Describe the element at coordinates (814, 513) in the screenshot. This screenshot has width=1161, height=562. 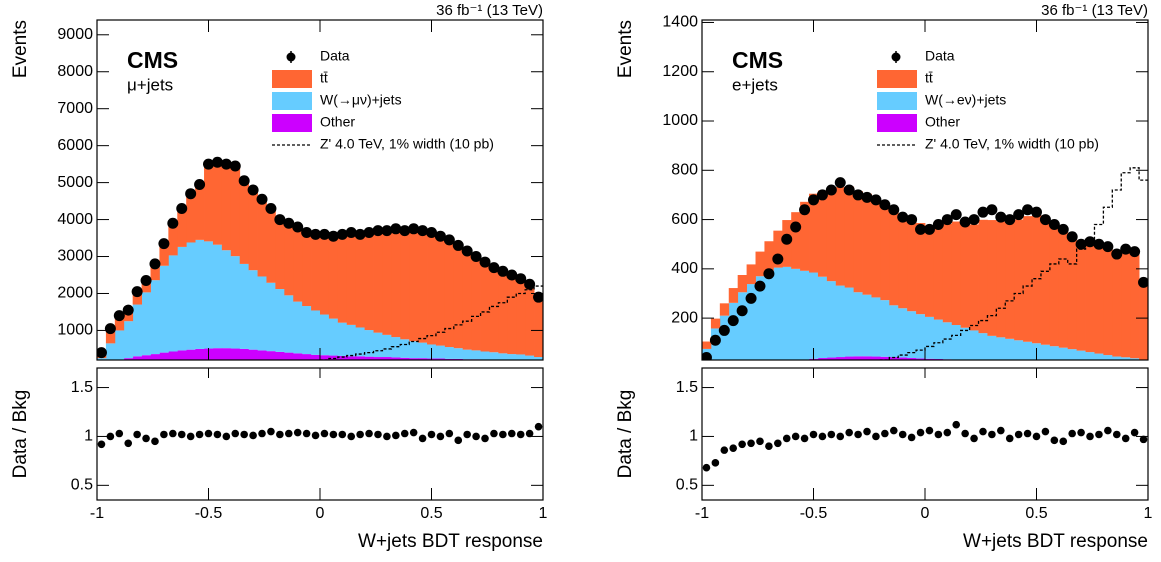
I see `x-tick-label: -0.5` at that location.